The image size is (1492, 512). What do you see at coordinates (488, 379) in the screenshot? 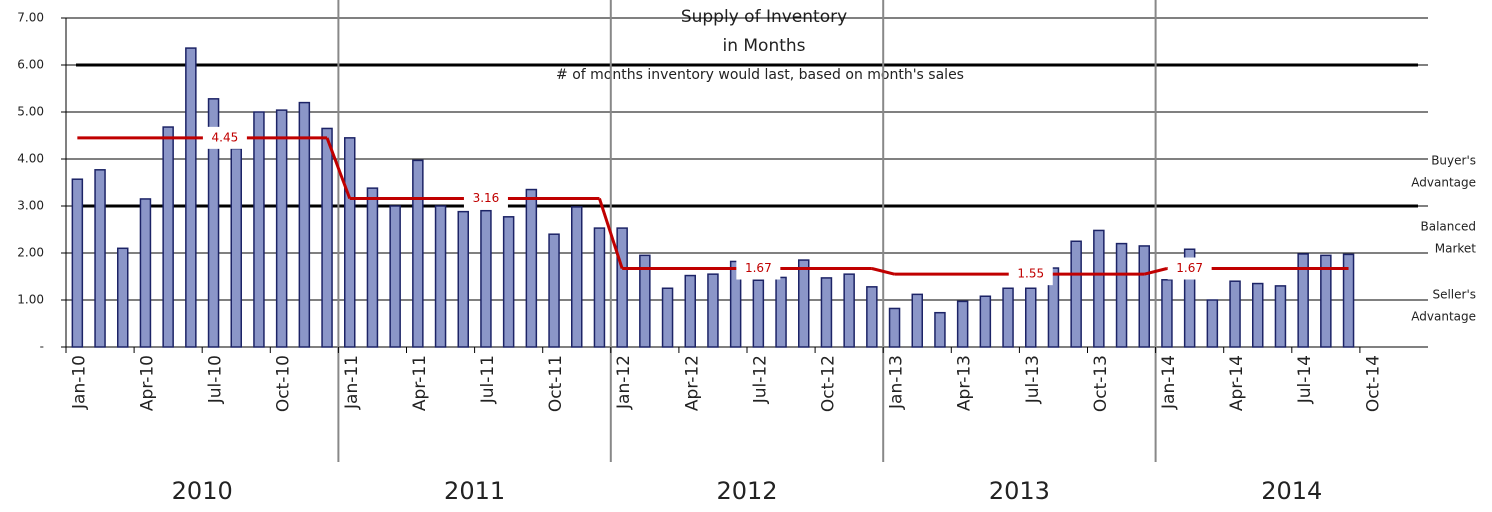
I see `x-tick-label: Jul-11` at bounding box center [488, 379].